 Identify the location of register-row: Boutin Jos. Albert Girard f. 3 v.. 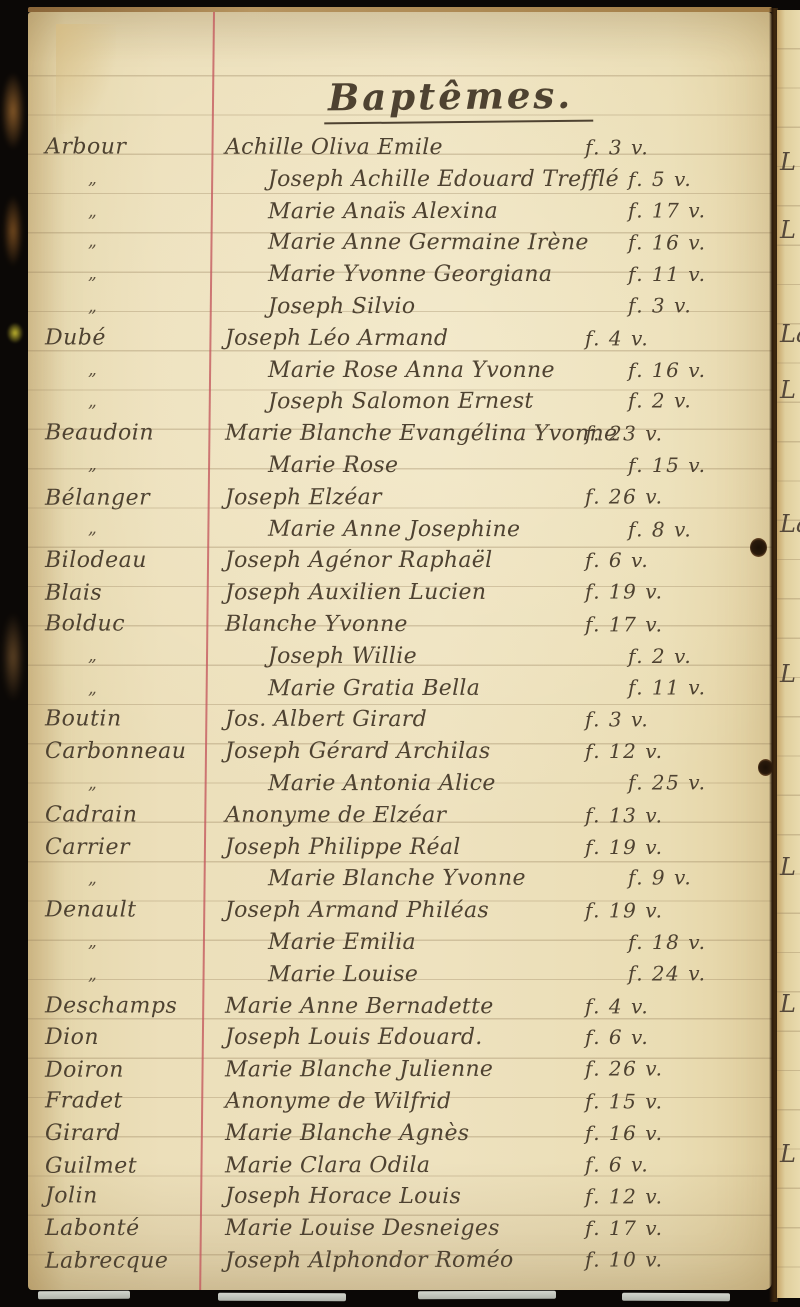
(400, 720).